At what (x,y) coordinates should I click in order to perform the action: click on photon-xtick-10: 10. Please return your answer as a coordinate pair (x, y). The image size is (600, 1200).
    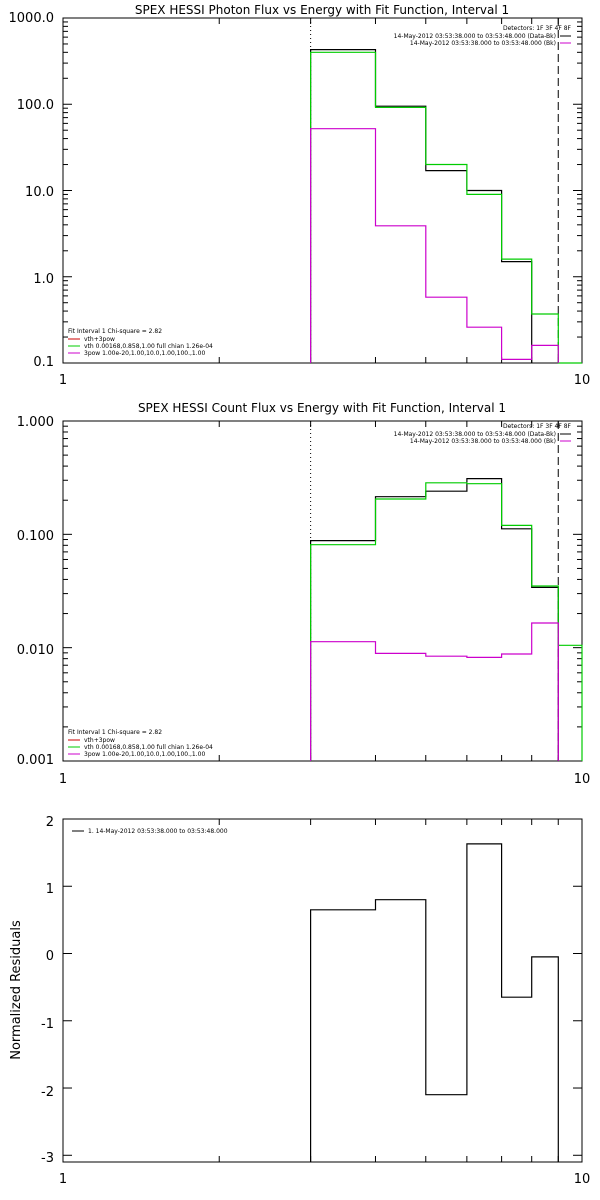
    Looking at the image, I should click on (582, 380).